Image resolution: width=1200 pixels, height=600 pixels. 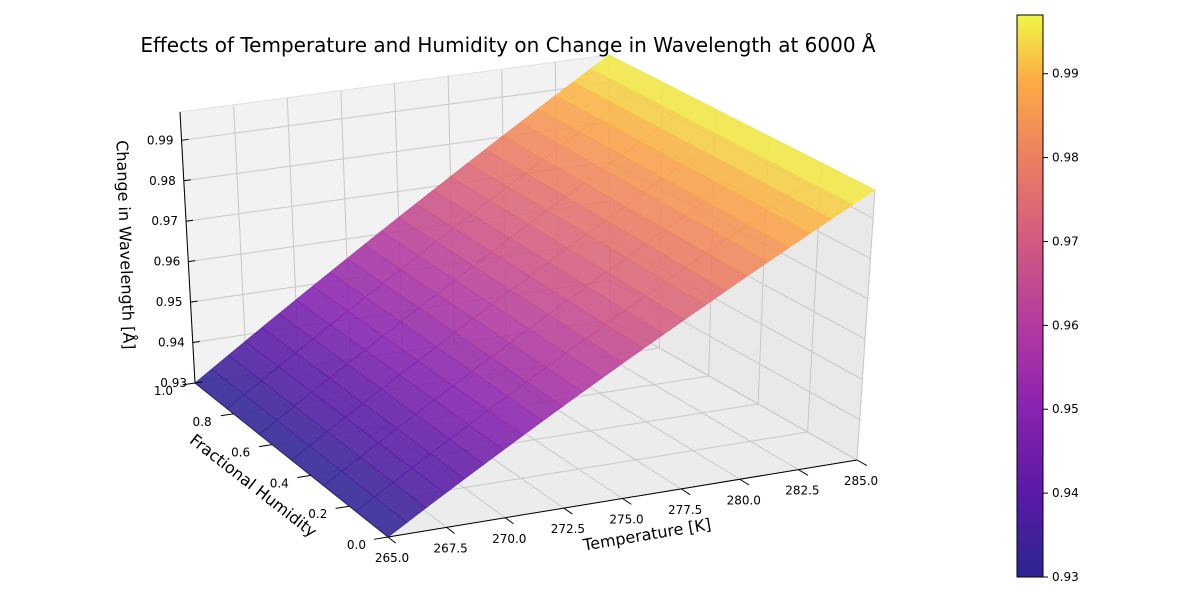 I want to click on x-tick-label: 265.0, so click(x=392, y=558).